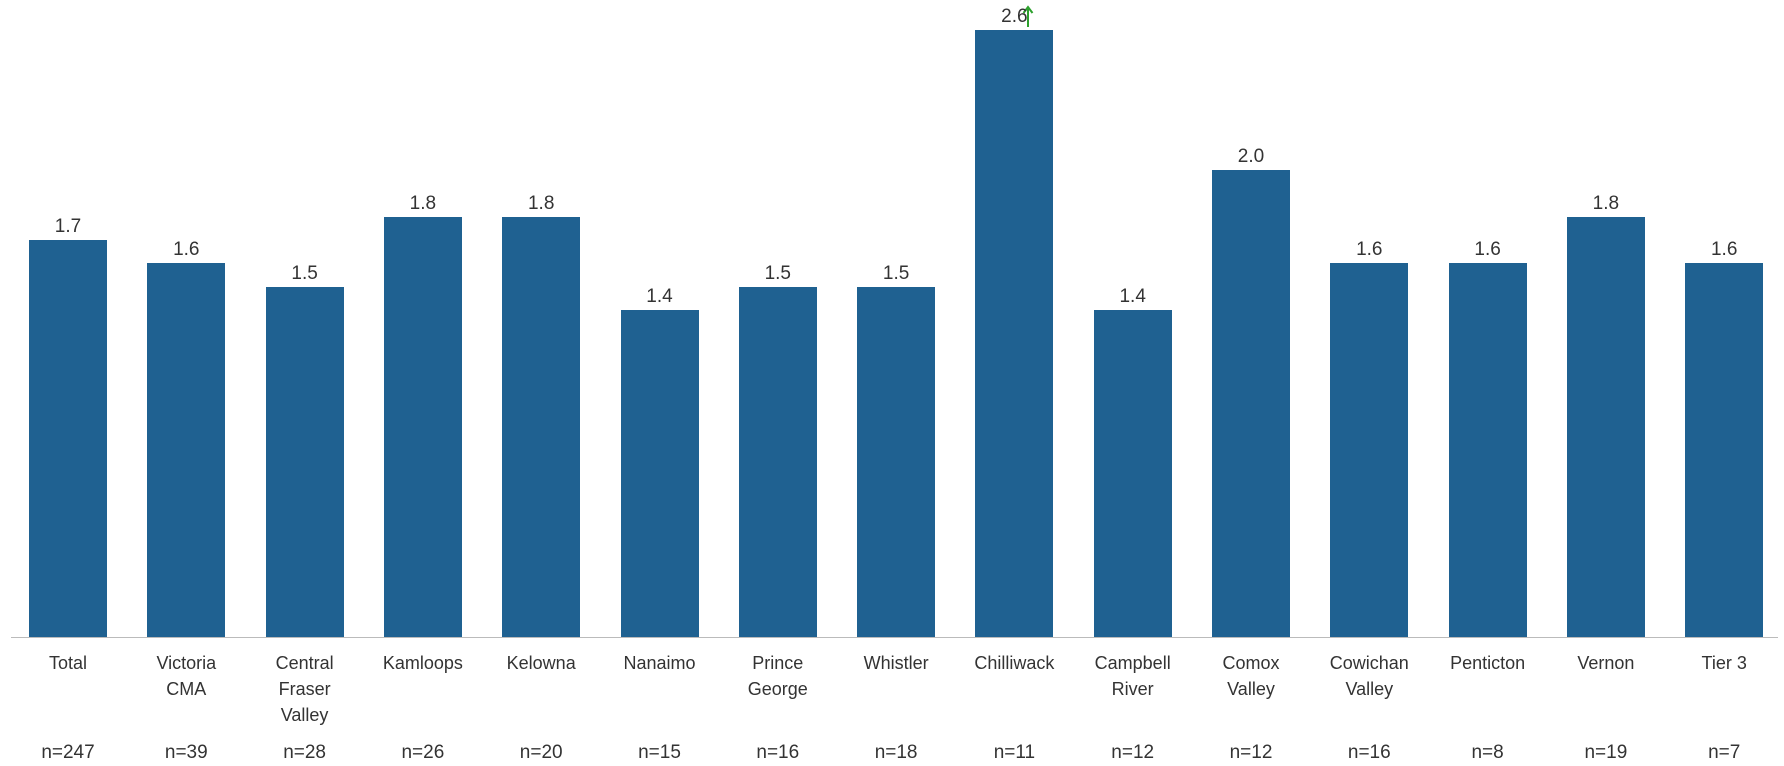 This screenshot has height=766, width=1784. I want to click on x-tick-label: Total, so click(68, 663).